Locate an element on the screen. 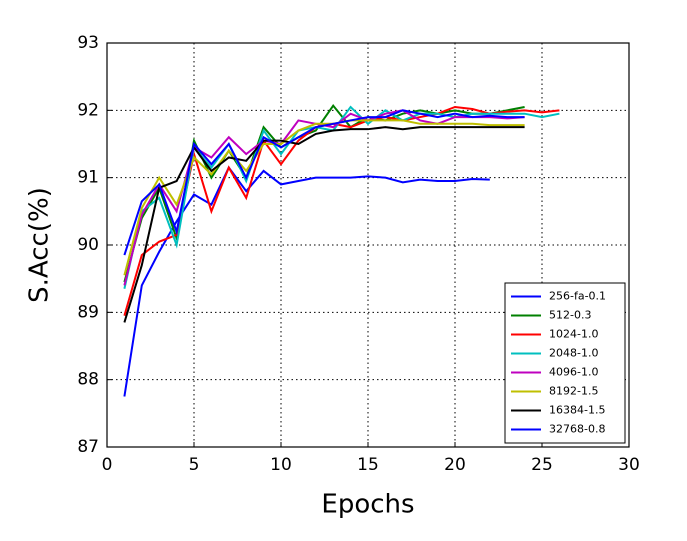 This screenshot has width=687, height=541. x-tick-label: 15 is located at coordinates (368, 465).